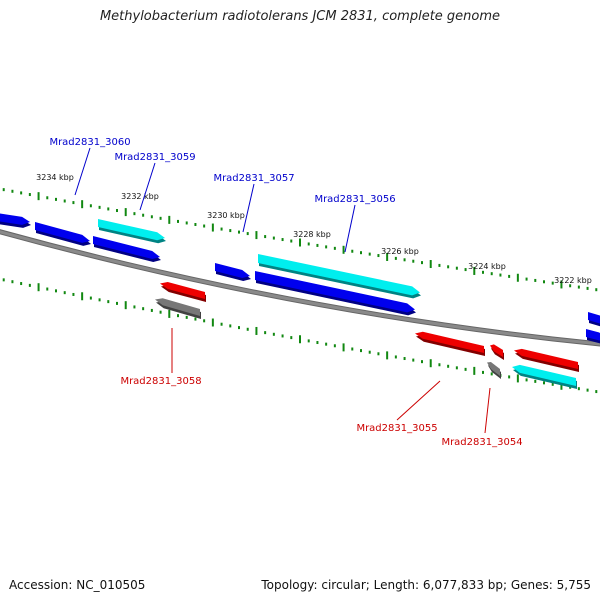 The width and height of the screenshot is (600, 600). Describe the element at coordinates (400, 251) in the screenshot. I see `tick-label: 3226 kbp` at that location.